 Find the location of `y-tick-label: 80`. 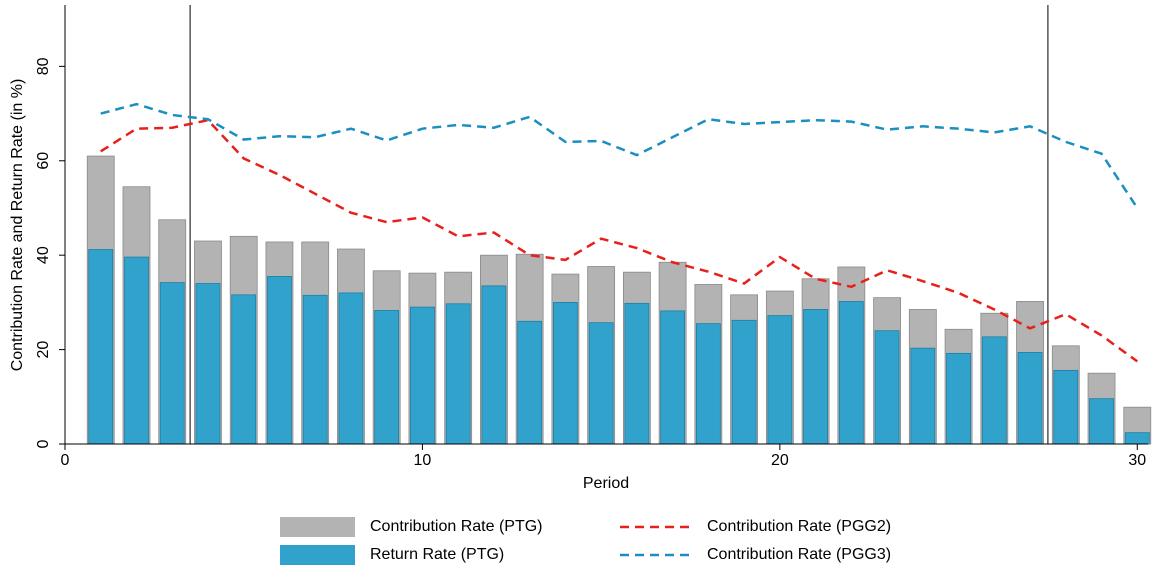

y-tick-label: 80 is located at coordinates (43, 66).